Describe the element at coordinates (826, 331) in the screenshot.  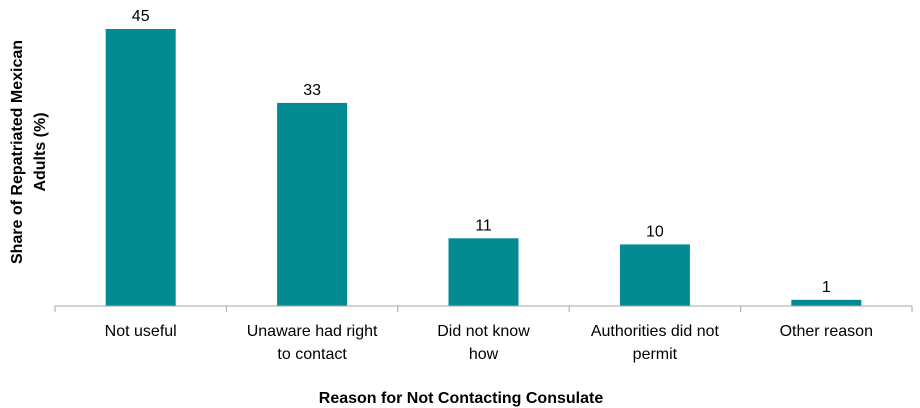
I see `x-tick-label: Other reason` at that location.